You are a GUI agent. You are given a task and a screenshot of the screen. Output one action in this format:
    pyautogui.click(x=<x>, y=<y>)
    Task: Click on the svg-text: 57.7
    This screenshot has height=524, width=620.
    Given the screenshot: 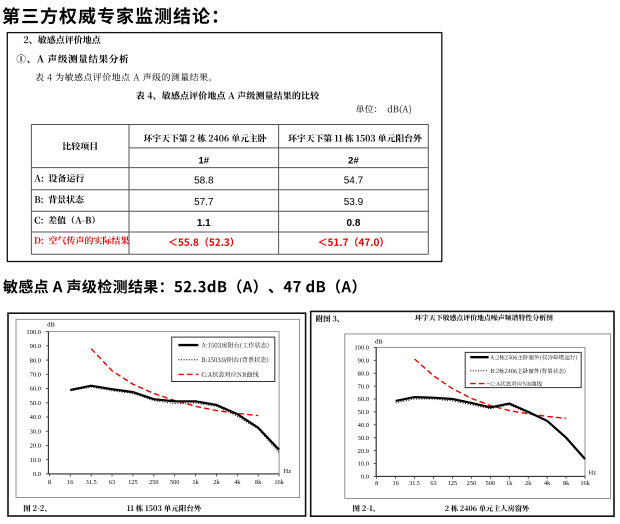 What is the action you would take?
    pyautogui.click(x=204, y=202)
    